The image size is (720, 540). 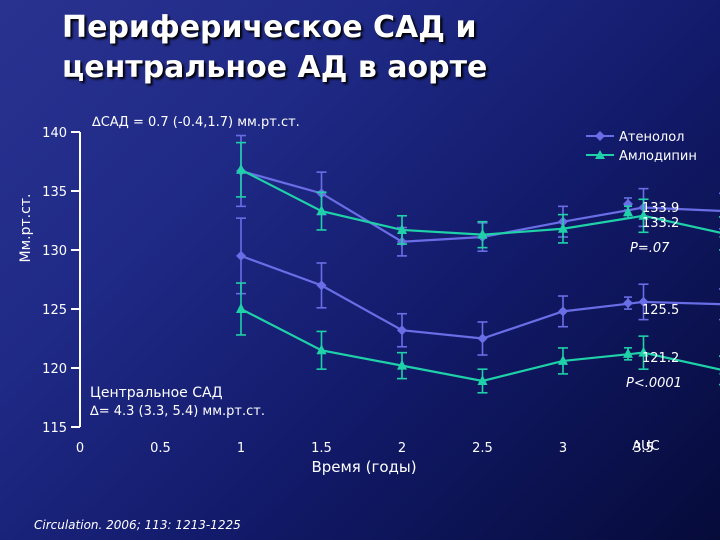 I want to click on chart-legend: Атенолол Амлодипин, so click(x=641, y=147).